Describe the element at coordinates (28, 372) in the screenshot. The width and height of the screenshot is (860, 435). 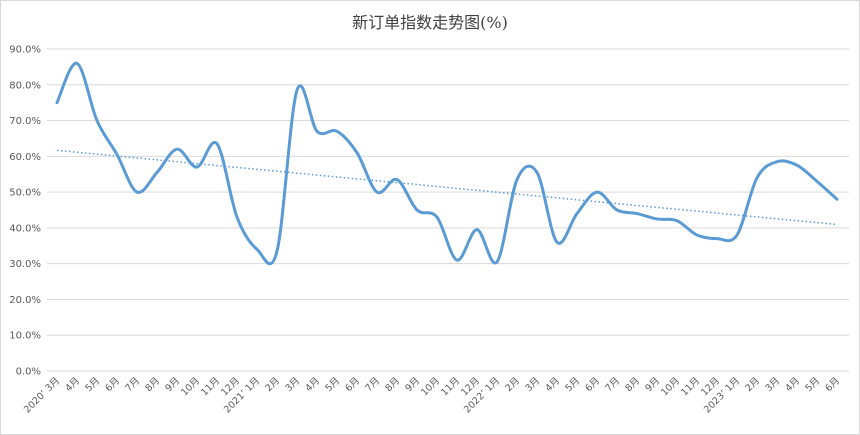
I see `y-tick-label: 0.0%` at that location.